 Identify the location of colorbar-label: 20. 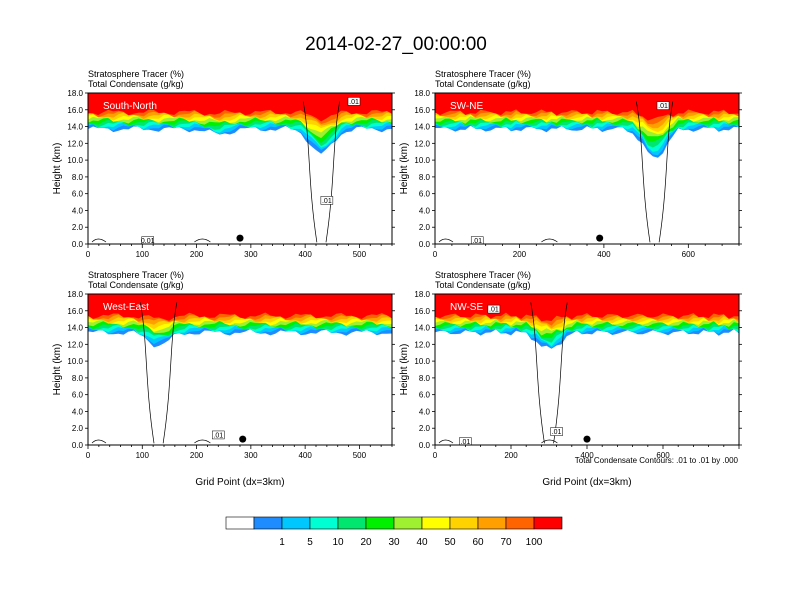
(366, 542).